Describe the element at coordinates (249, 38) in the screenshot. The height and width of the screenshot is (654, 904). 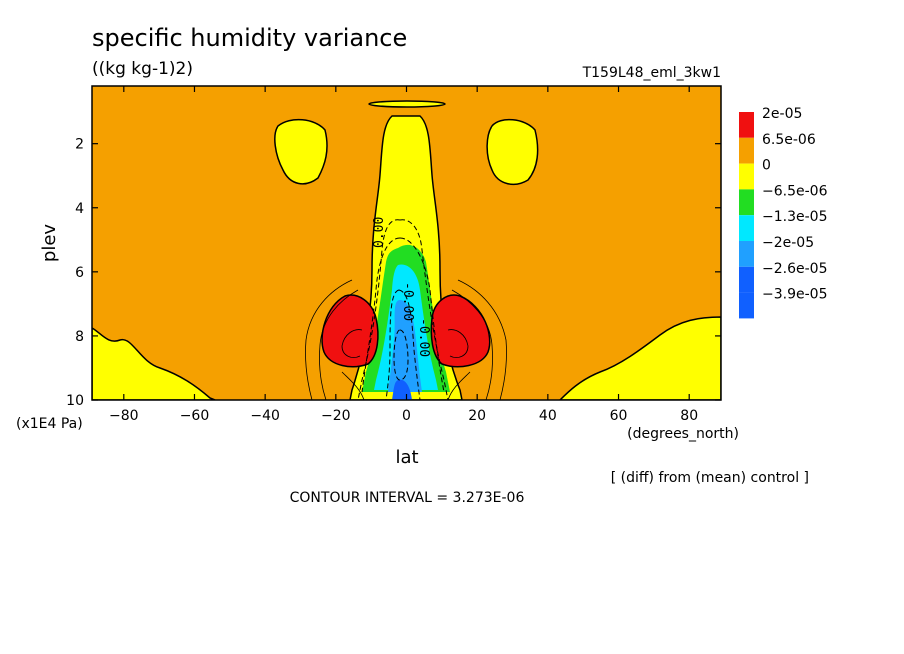
I see `chart-title: specific humidity variance` at that location.